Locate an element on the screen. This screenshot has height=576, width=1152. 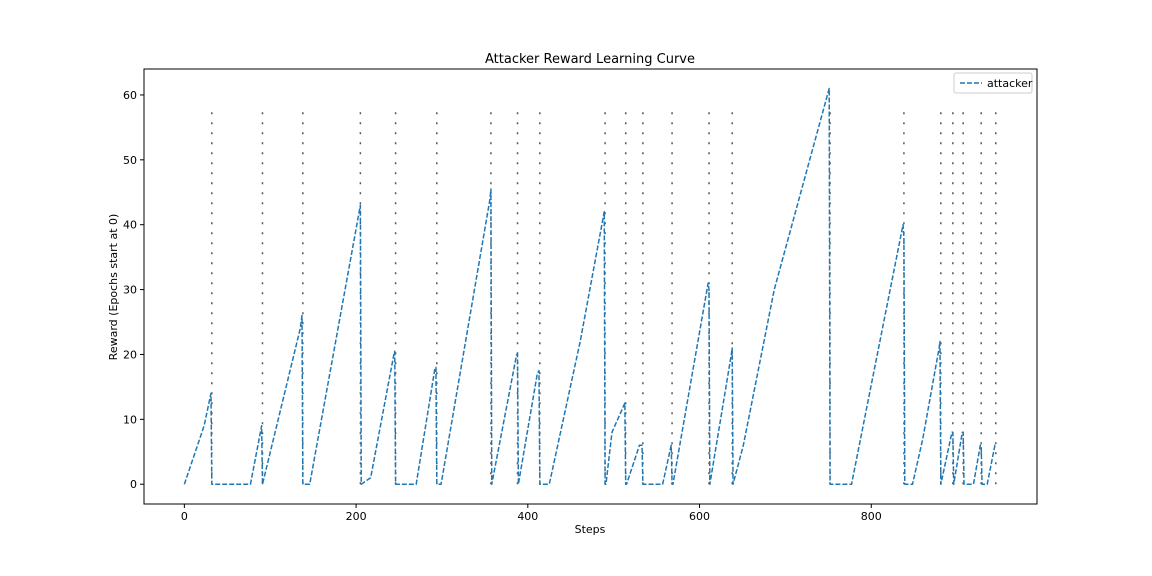
x-axis-label: Steps is located at coordinates (590, 529).